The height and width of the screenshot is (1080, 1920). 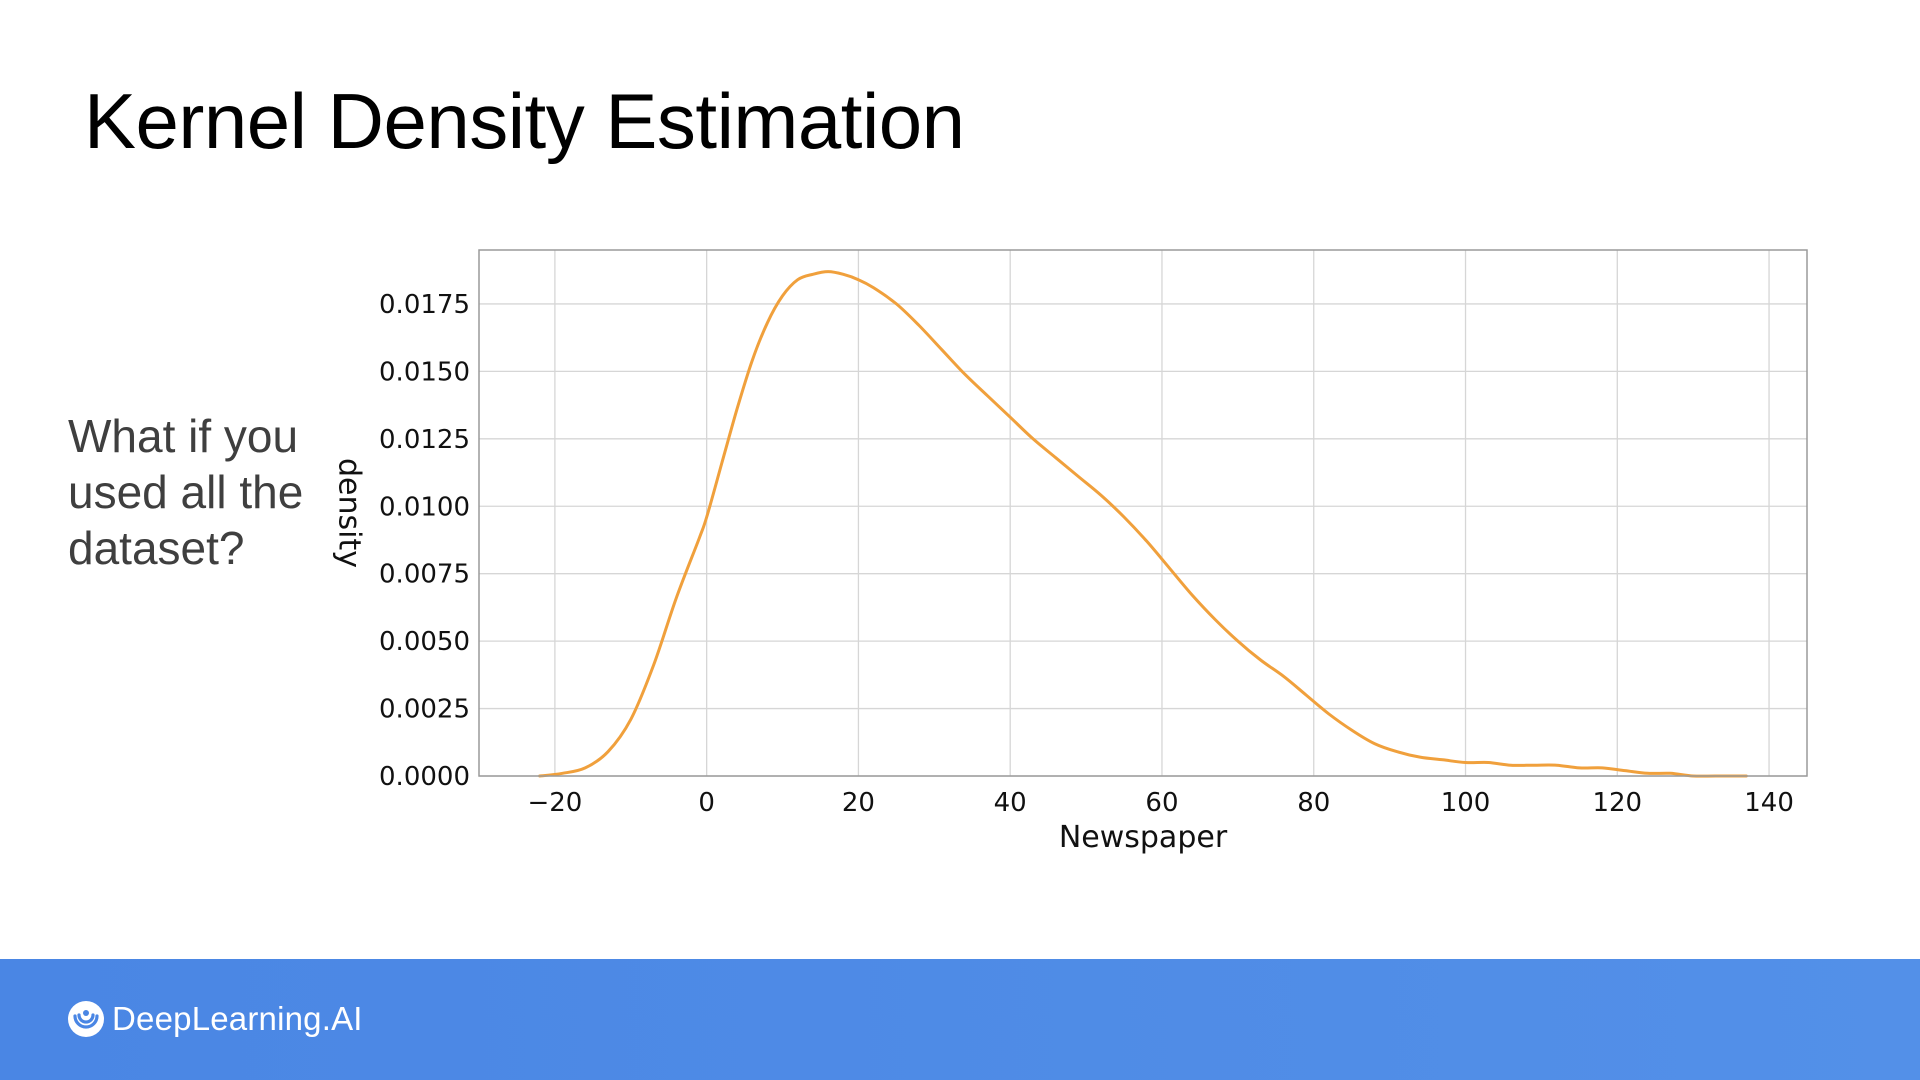 I want to click on brand: DeepLearning.AI, so click(x=214, y=1019).